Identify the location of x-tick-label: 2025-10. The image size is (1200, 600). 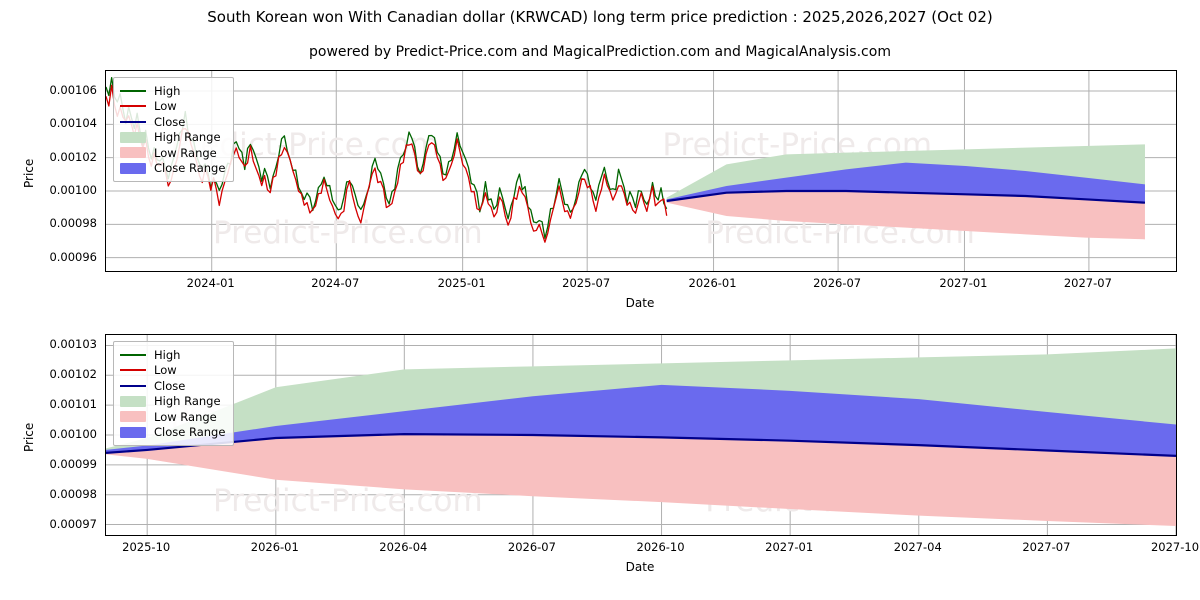
(146, 547).